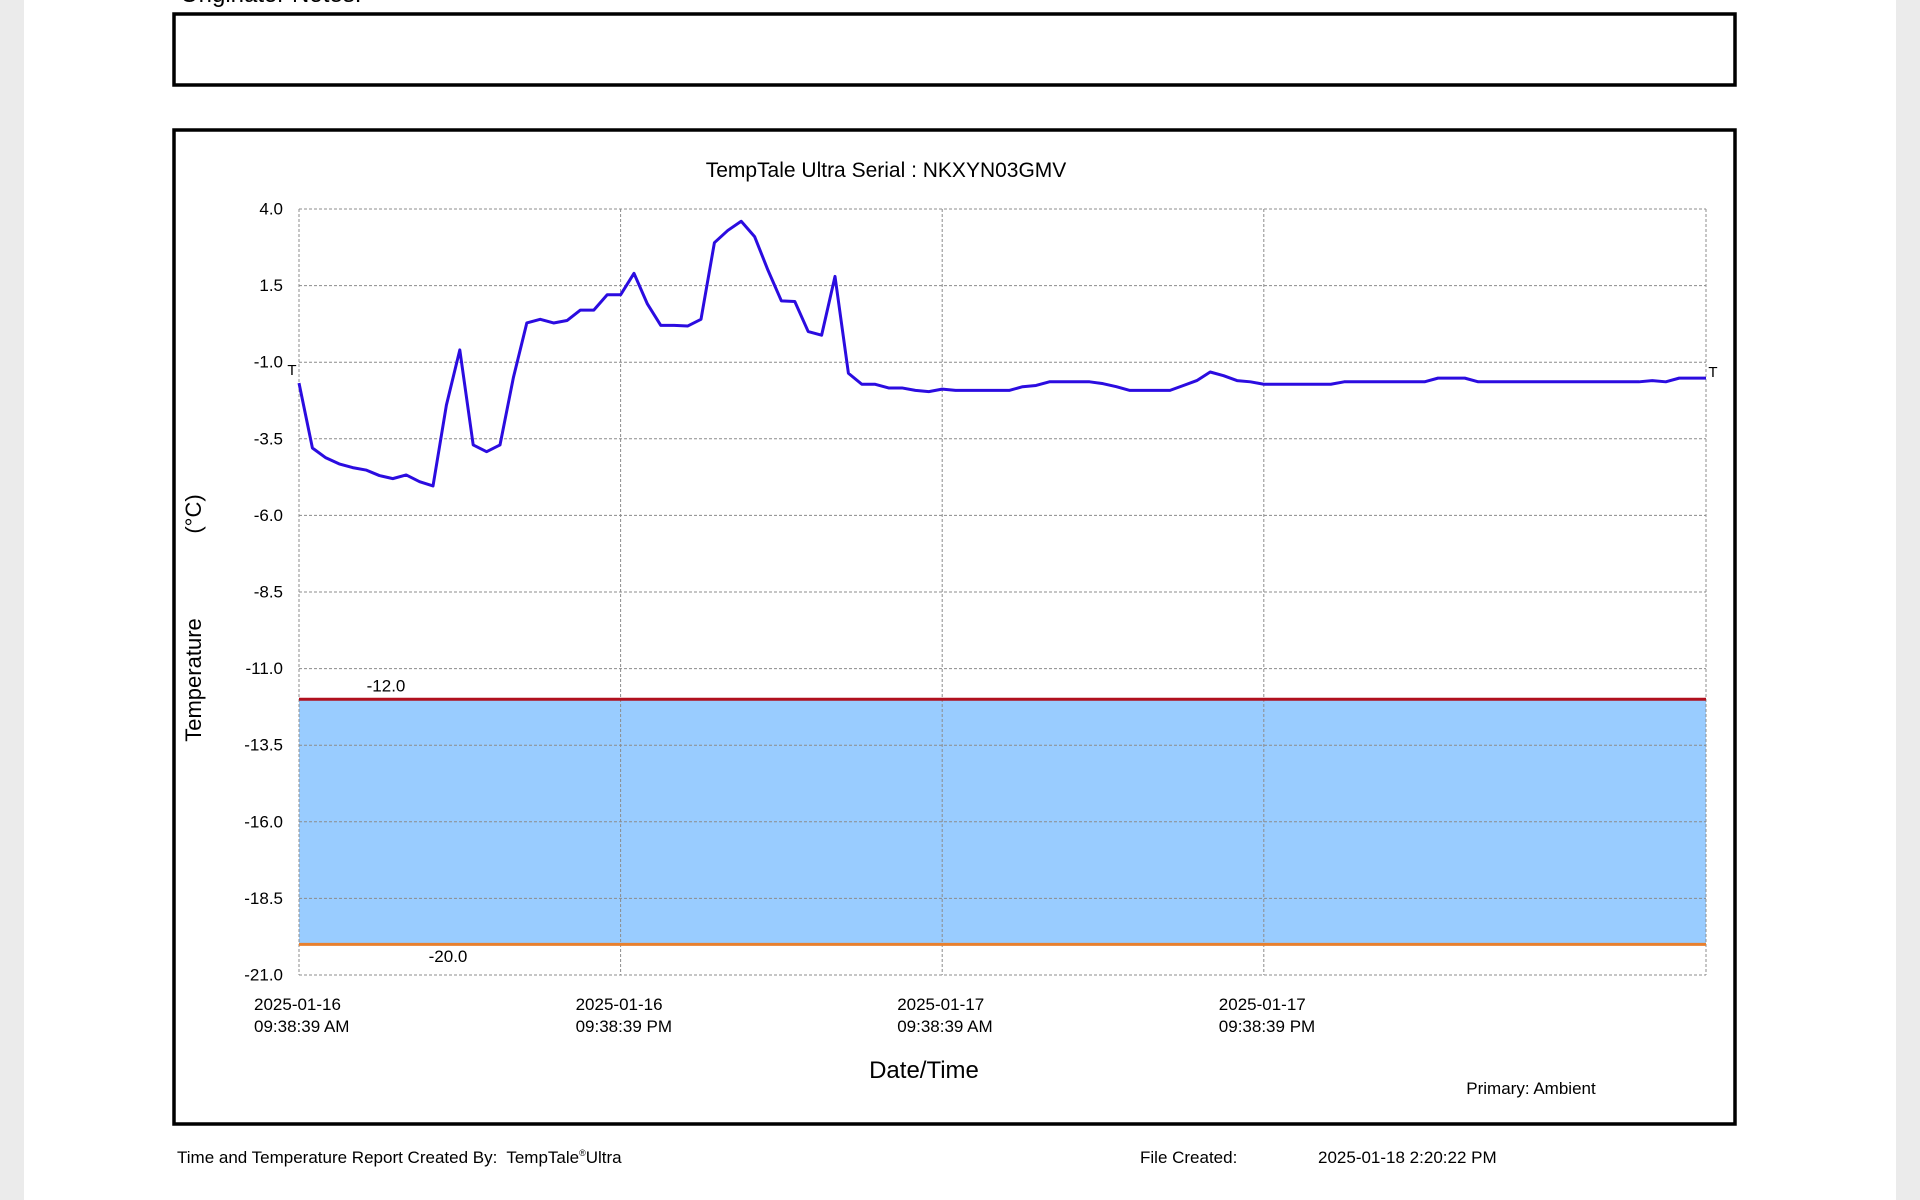 The width and height of the screenshot is (1920, 1200). Describe the element at coordinates (337, 1157) in the screenshot. I see `created-by-label: Time and Temperature Report Created By:` at that location.